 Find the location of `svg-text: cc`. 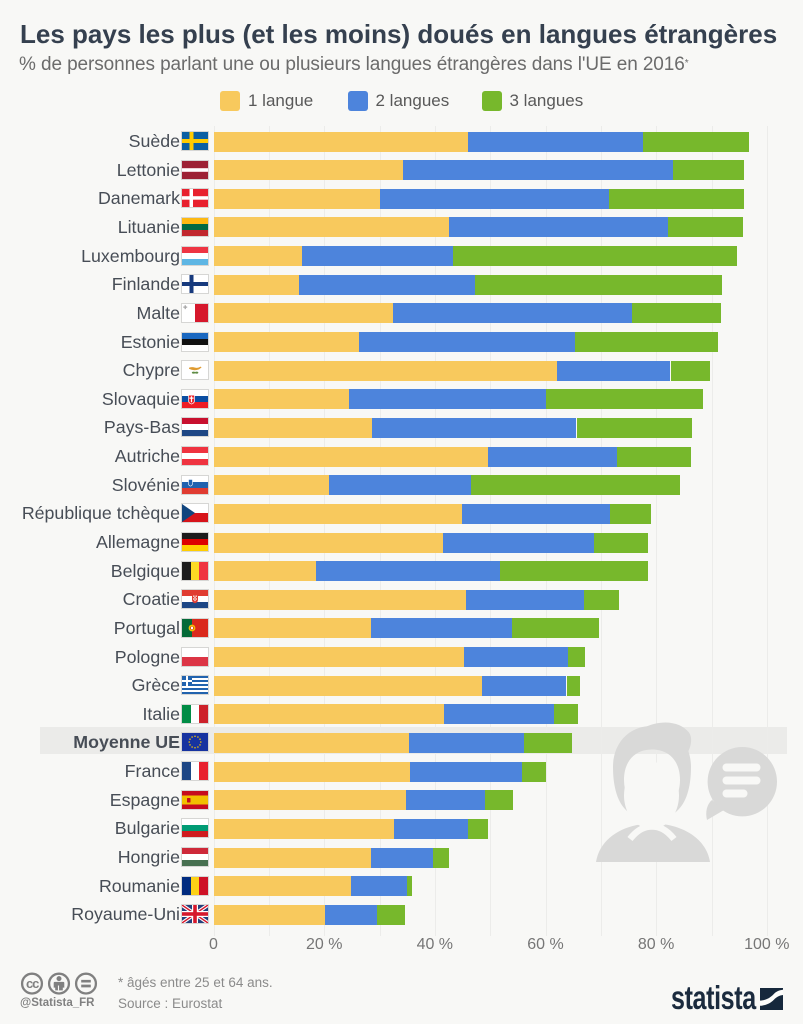

svg-text: cc is located at coordinates (32, 983).